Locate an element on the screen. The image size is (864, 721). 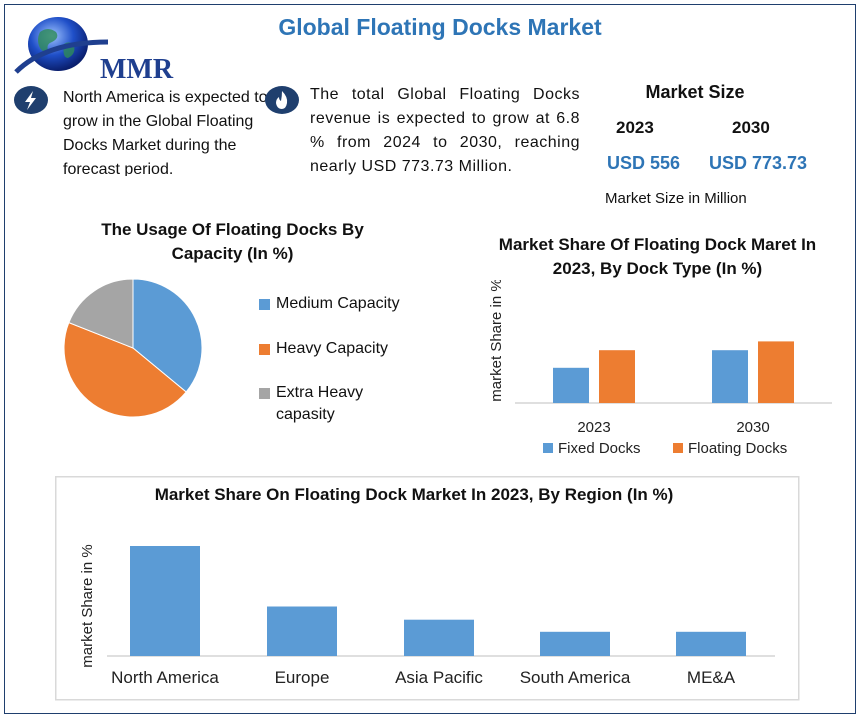
region-x-tick-2: Asia Pacific is located at coordinates (439, 677).